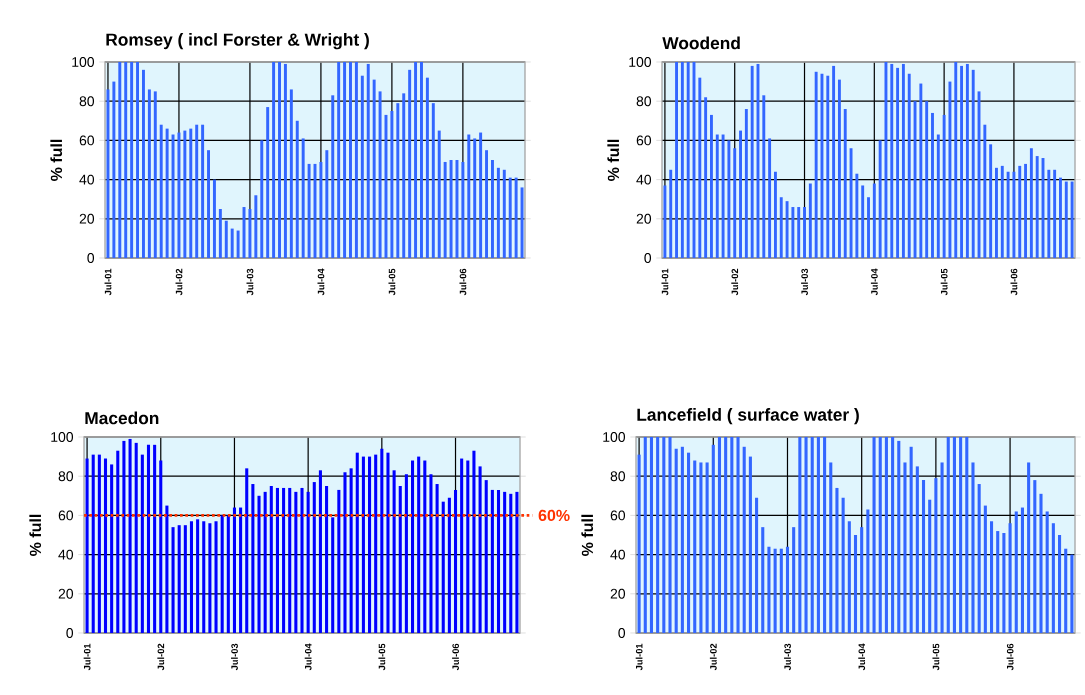  Describe the element at coordinates (87, 140) in the screenshot. I see `y-tick-label: 60` at that location.